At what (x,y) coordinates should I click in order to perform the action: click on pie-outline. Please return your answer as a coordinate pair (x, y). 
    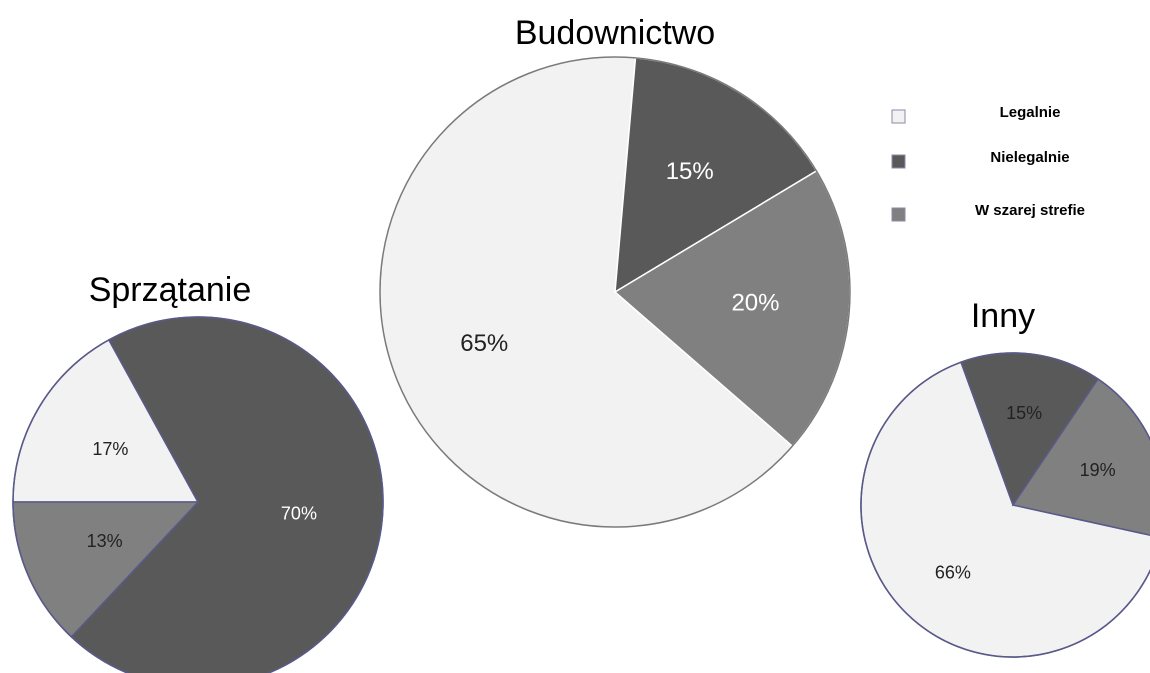
    Looking at the image, I should click on (1005, 505).